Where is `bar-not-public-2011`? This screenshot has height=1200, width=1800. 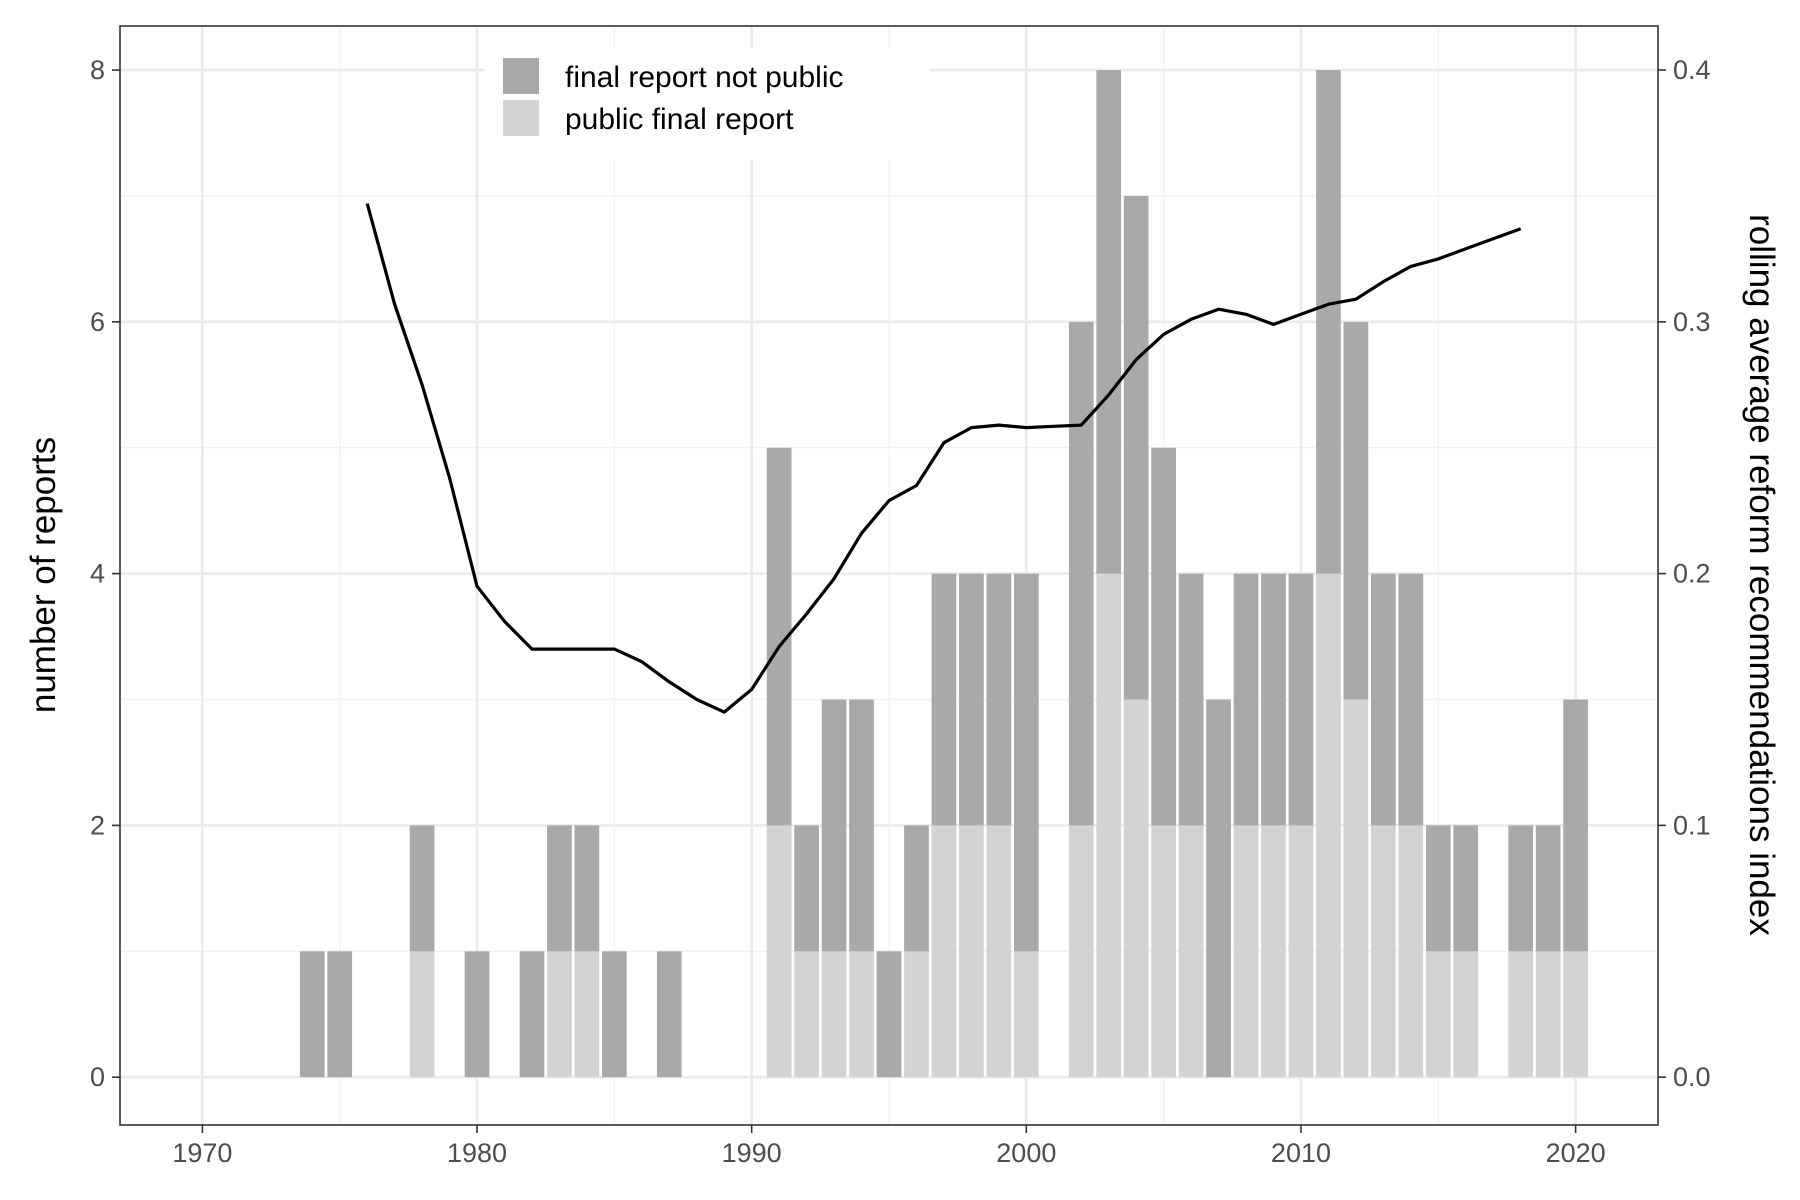 bar-not-public-2011 is located at coordinates (1328, 322).